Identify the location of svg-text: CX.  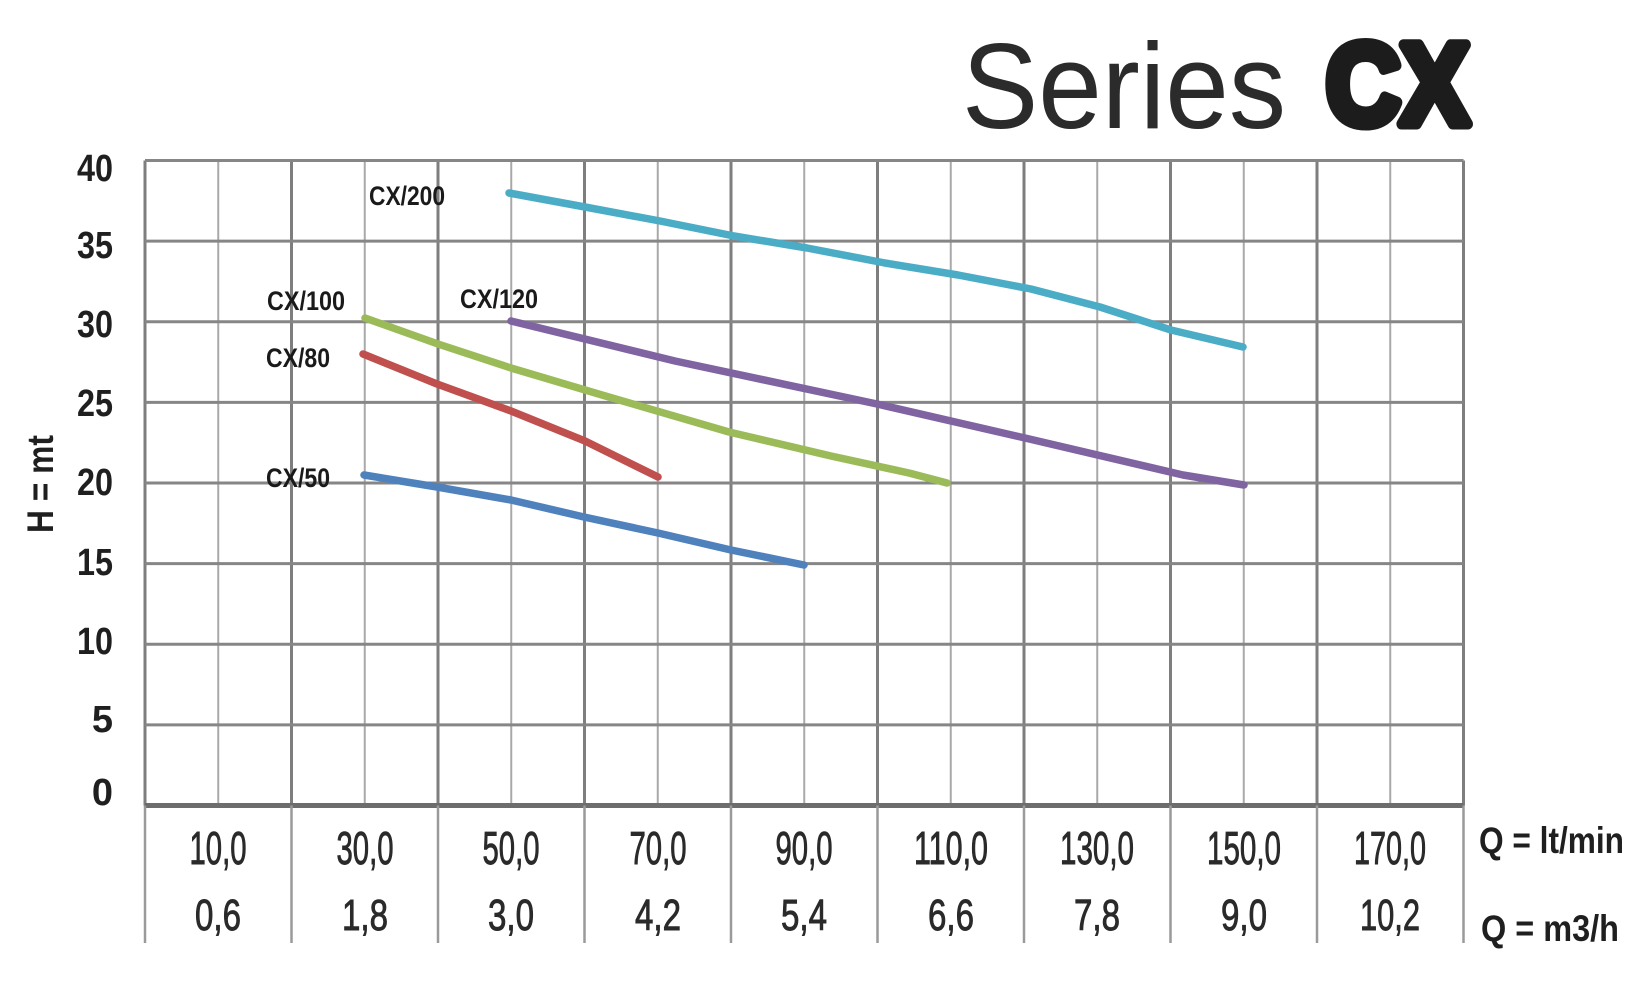
(1397, 85).